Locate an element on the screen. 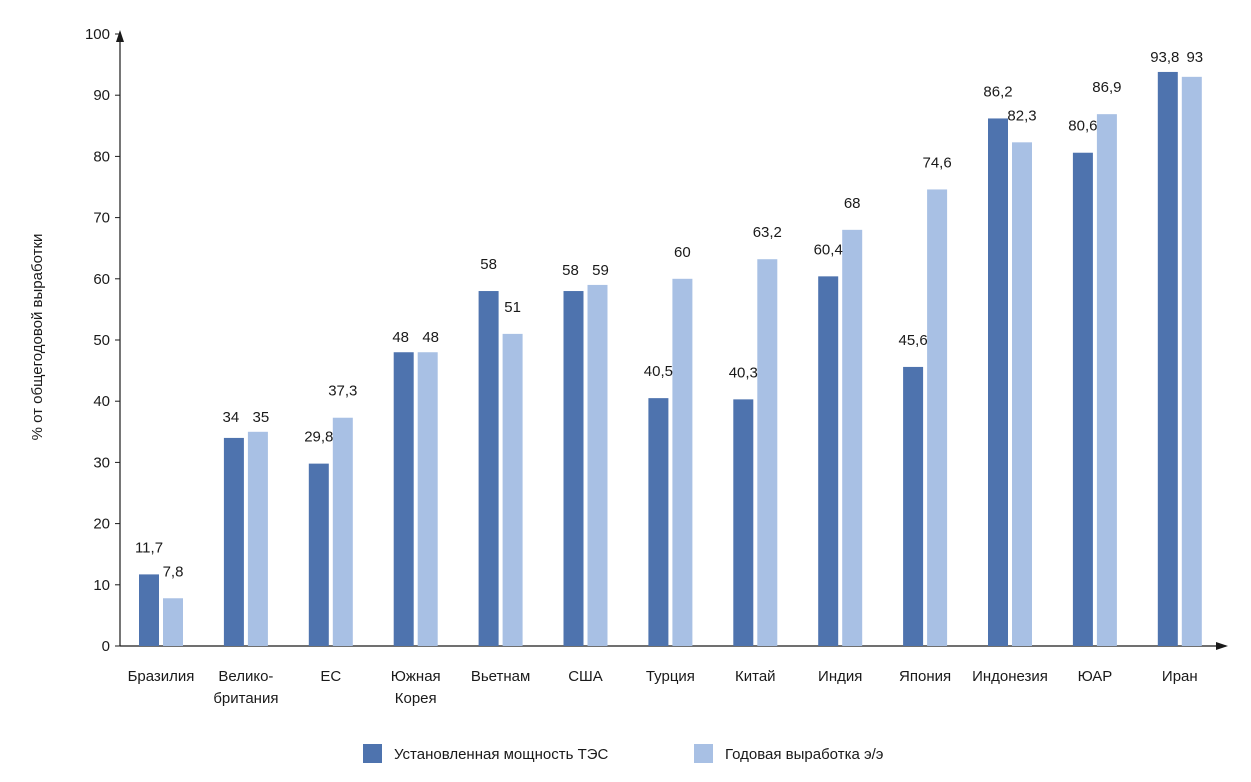 Image resolution: width=1251 pixels, height=782 pixels. y-tick-label: 60 is located at coordinates (101, 279).